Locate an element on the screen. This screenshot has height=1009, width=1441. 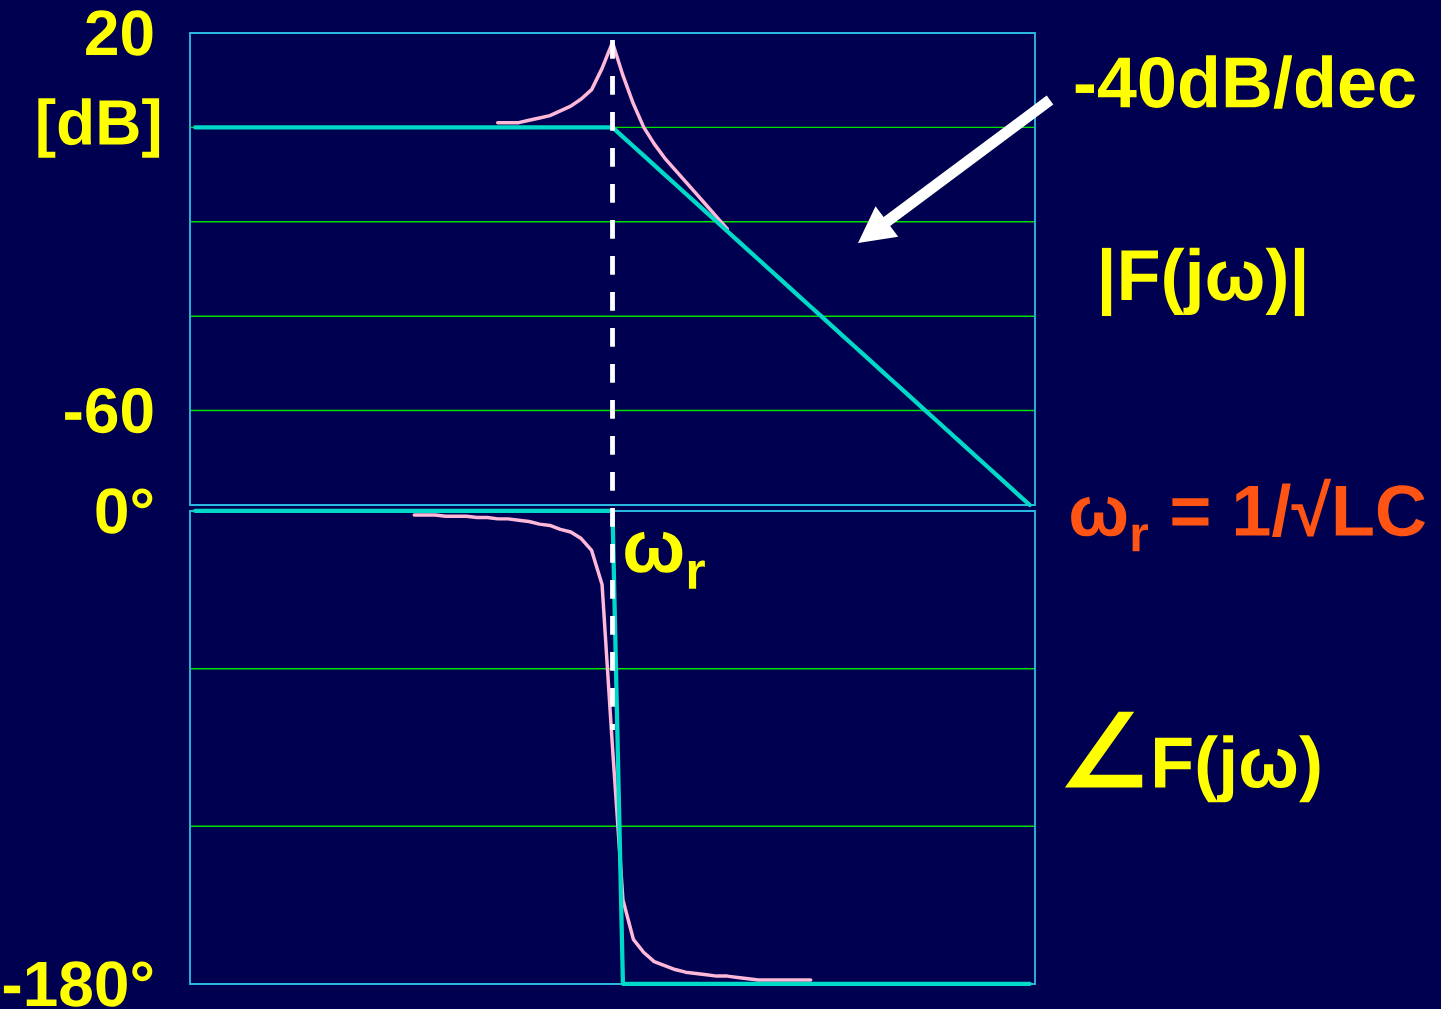
y-axis-title: [dB] is located at coordinates (99, 128).